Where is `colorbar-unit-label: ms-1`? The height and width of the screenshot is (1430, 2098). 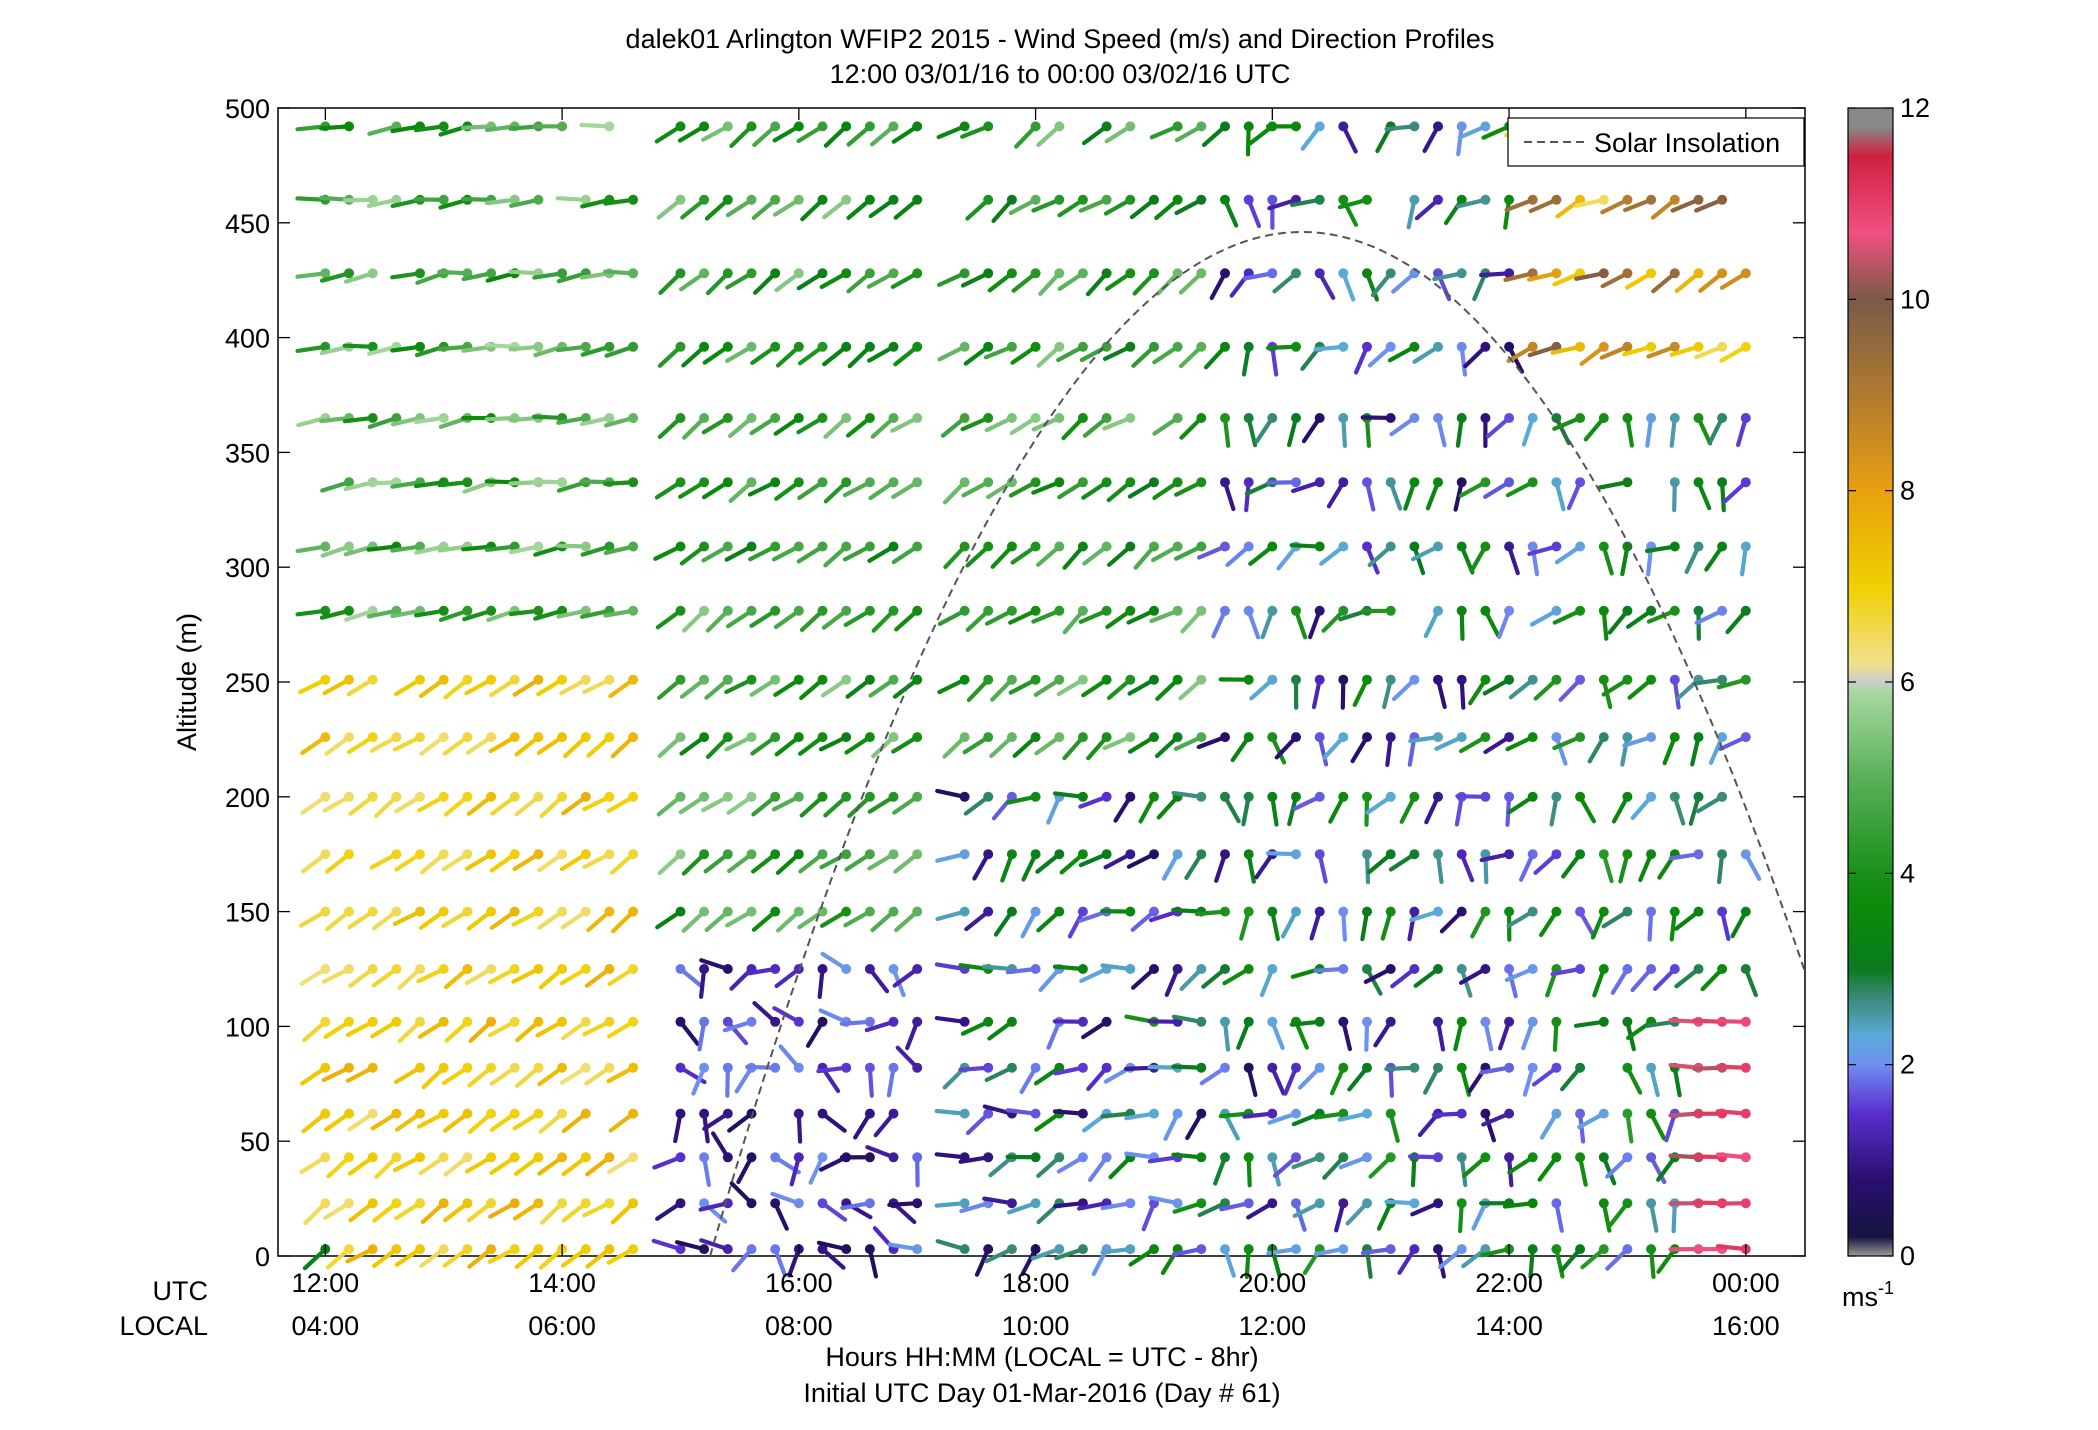
colorbar-unit-label: ms-1 is located at coordinates (1868, 1295).